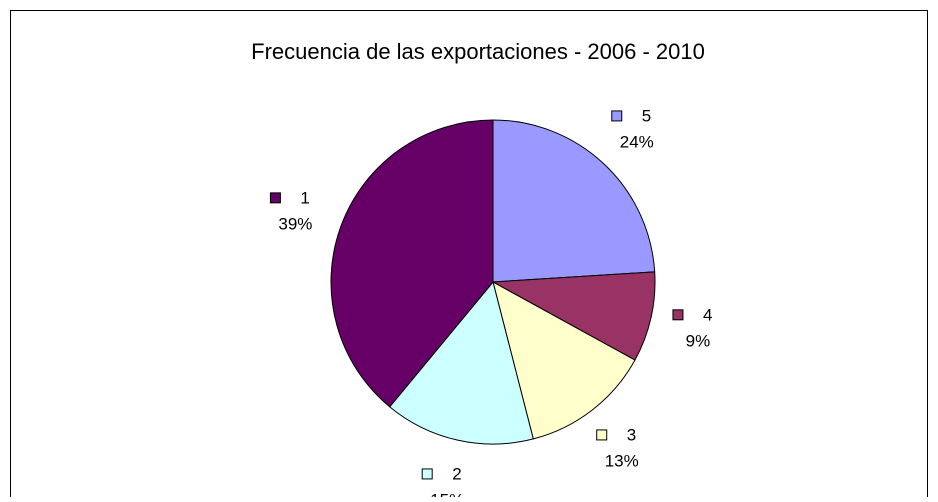  I want to click on slice-name: 2, so click(456, 473).